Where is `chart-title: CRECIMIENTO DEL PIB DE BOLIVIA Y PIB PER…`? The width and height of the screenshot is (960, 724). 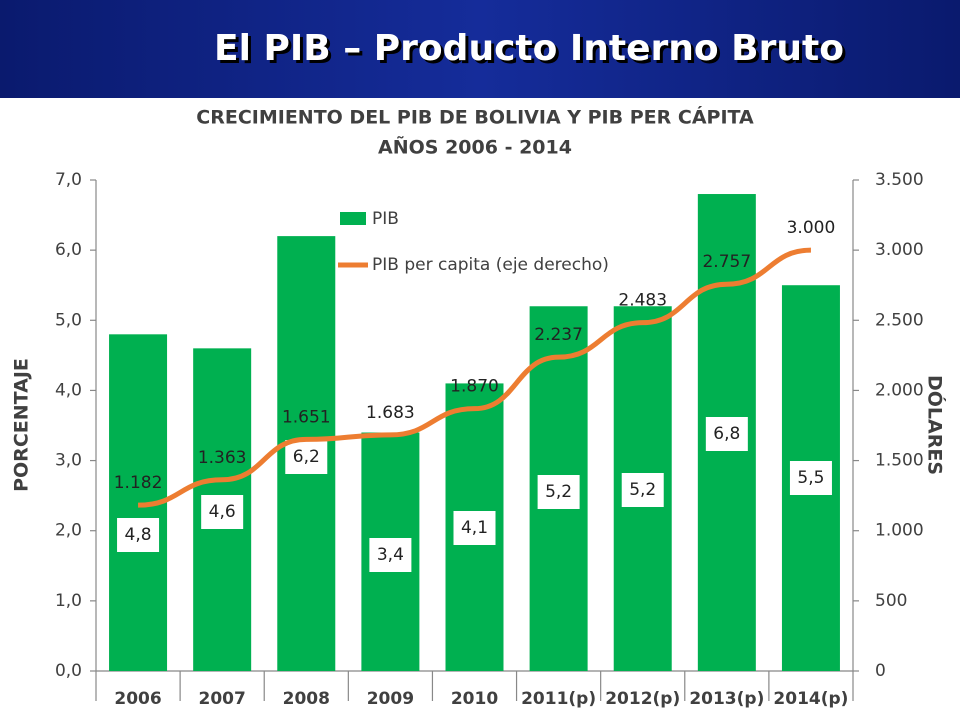 chart-title: CRECIMIENTO DEL PIB DE BOLIVIA Y PIB PER… is located at coordinates (475, 117).